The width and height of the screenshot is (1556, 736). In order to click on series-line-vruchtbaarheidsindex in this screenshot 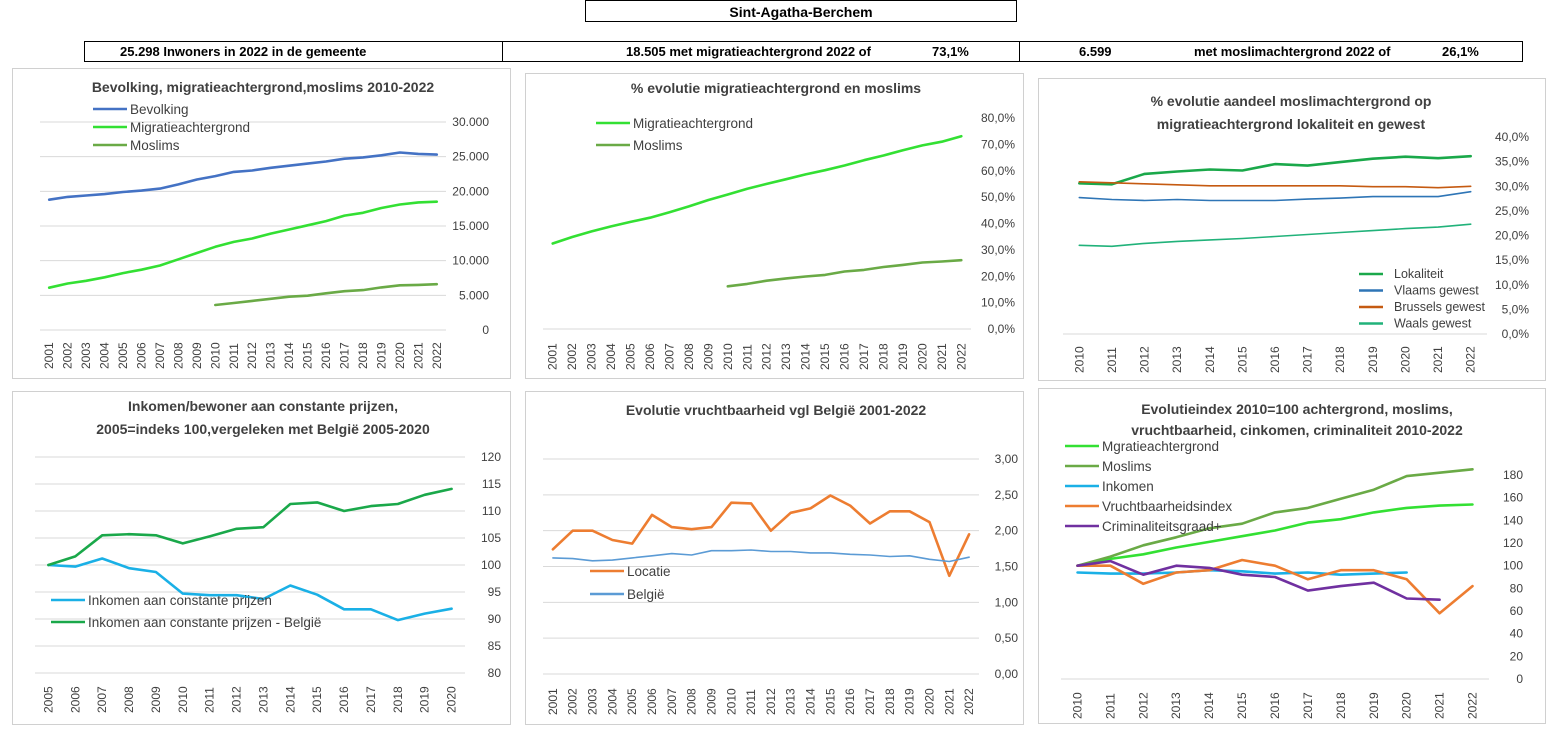, I will do `click(1275, 586)`.